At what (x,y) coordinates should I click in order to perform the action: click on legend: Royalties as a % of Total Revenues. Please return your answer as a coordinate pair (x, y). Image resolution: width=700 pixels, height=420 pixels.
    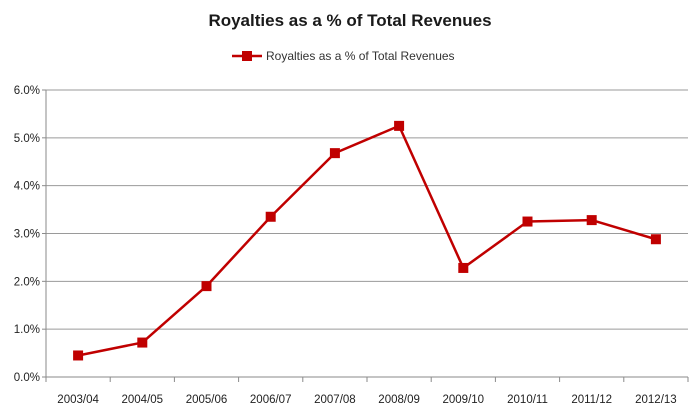
    Looking at the image, I should click on (343, 56).